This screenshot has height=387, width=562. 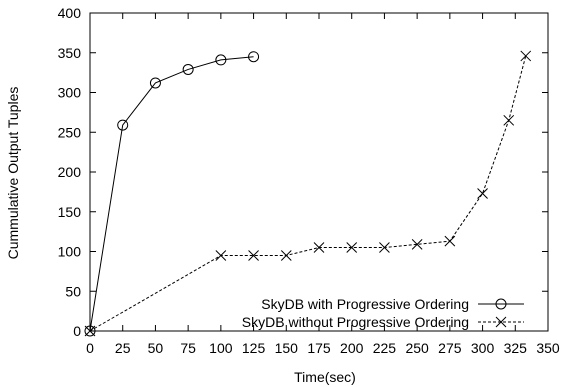 What do you see at coordinates (13, 173) in the screenshot?
I see `y-axis-title: Cummulative Output Tuples` at bounding box center [13, 173].